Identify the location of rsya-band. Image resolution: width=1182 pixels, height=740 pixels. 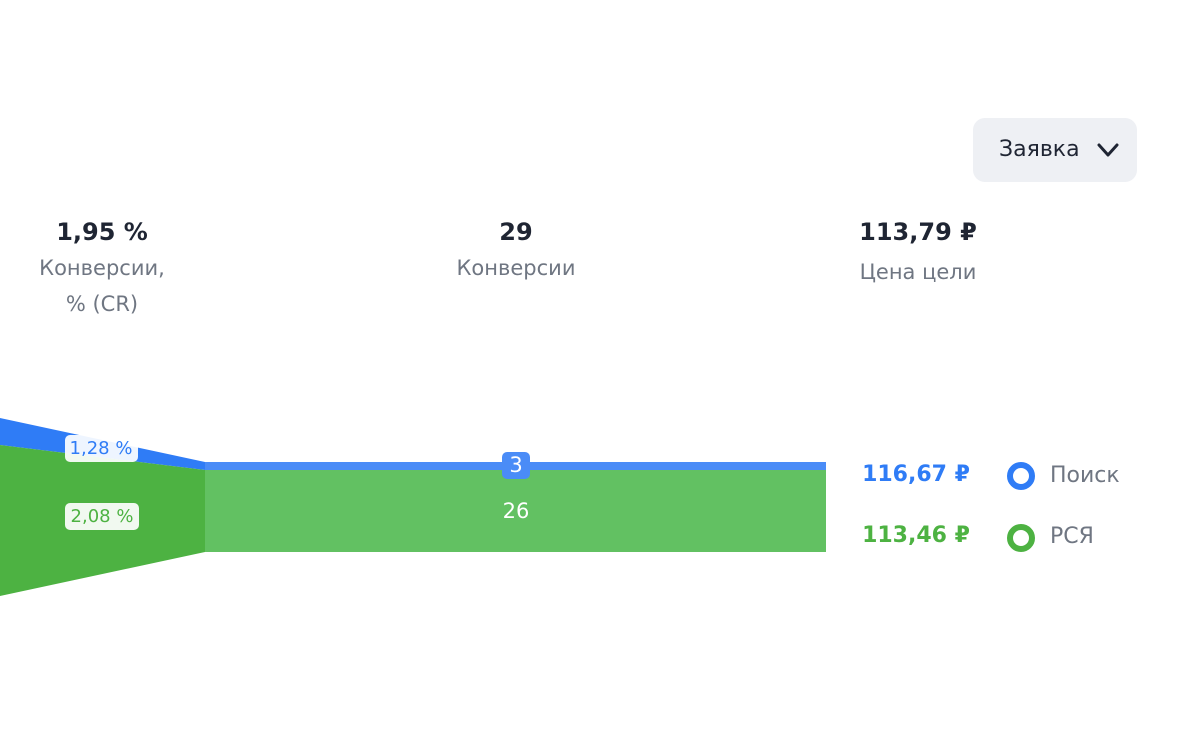
(515, 511).